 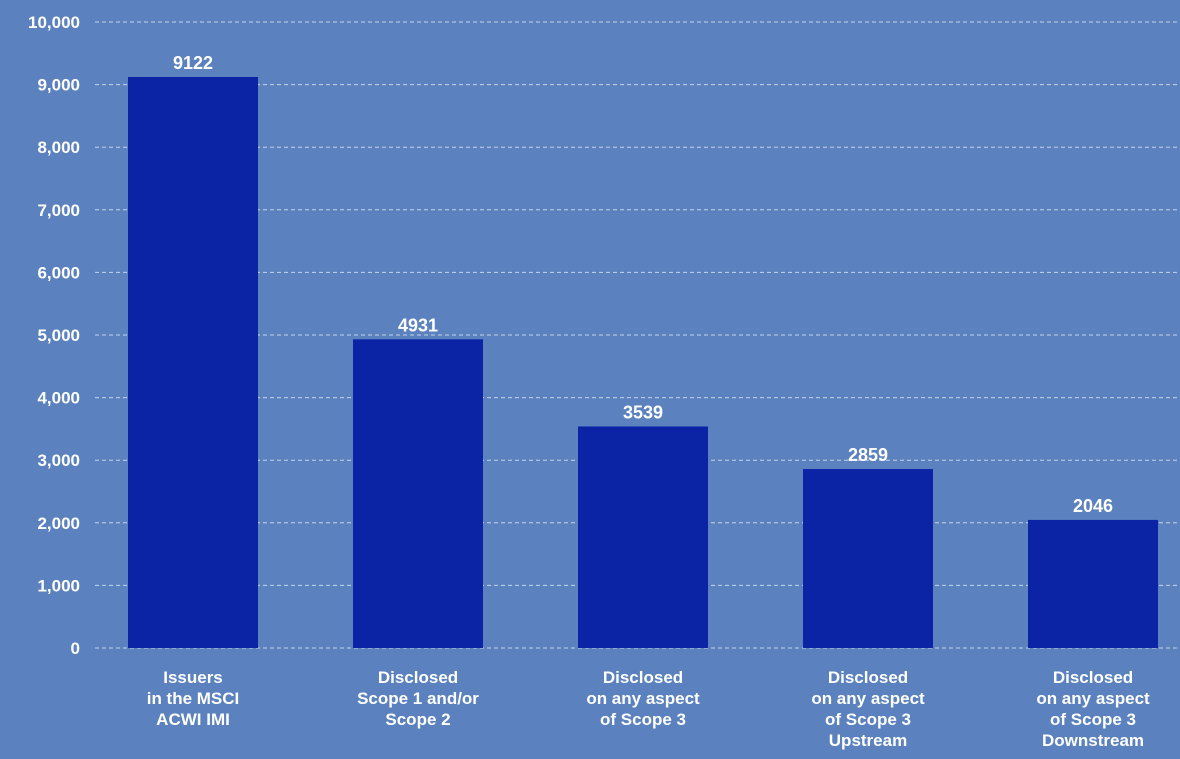 What do you see at coordinates (54, 22) in the screenshot?
I see `y-tick-label: 10,000` at bounding box center [54, 22].